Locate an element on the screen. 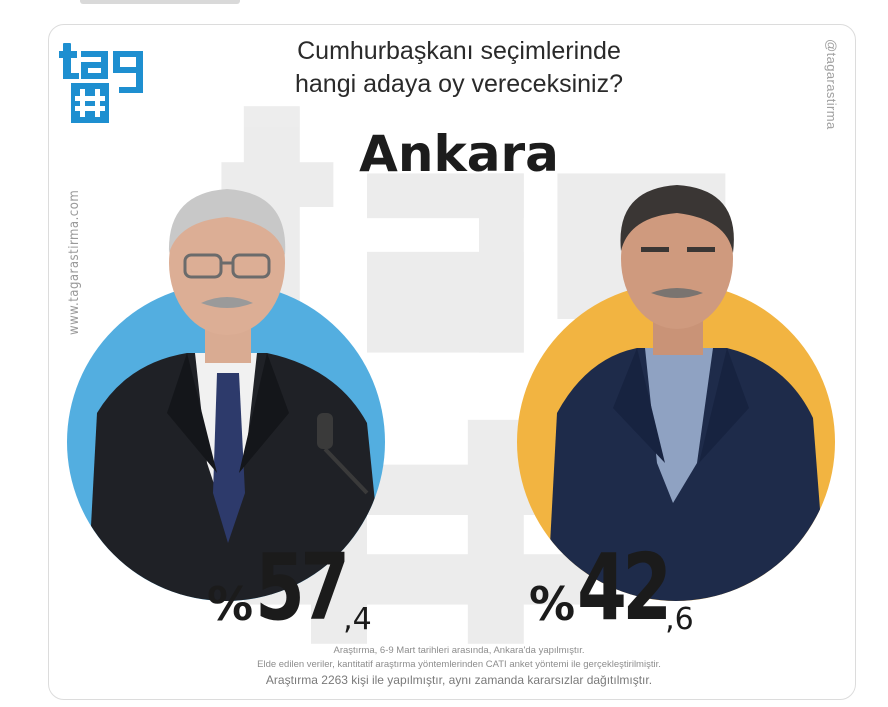 The image size is (888, 707). question-line-1: Cumhurbaşkanı seçimlerinde is located at coordinates (459, 51).